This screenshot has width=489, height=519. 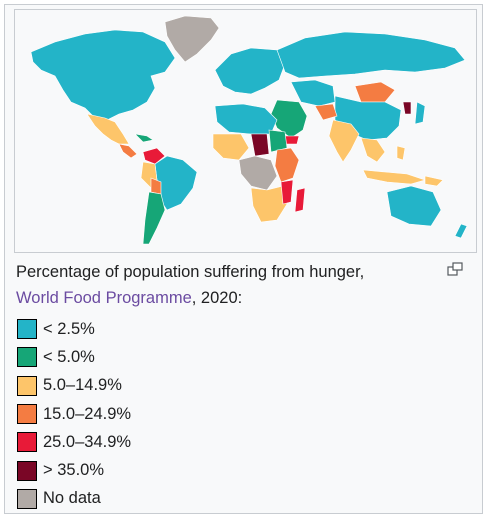 I want to click on region-north-america, so click(x=103, y=75).